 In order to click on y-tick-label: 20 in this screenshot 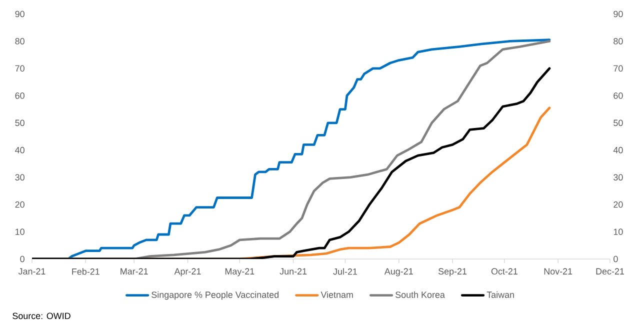, I will do `click(19, 204)`.